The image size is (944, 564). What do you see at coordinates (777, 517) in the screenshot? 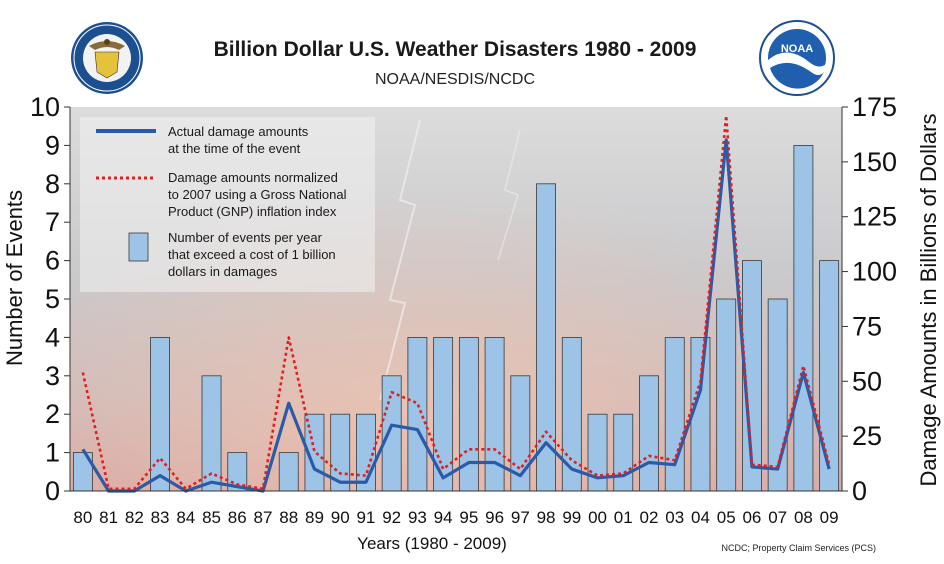
I see `x-tick-label: 07` at bounding box center [777, 517].